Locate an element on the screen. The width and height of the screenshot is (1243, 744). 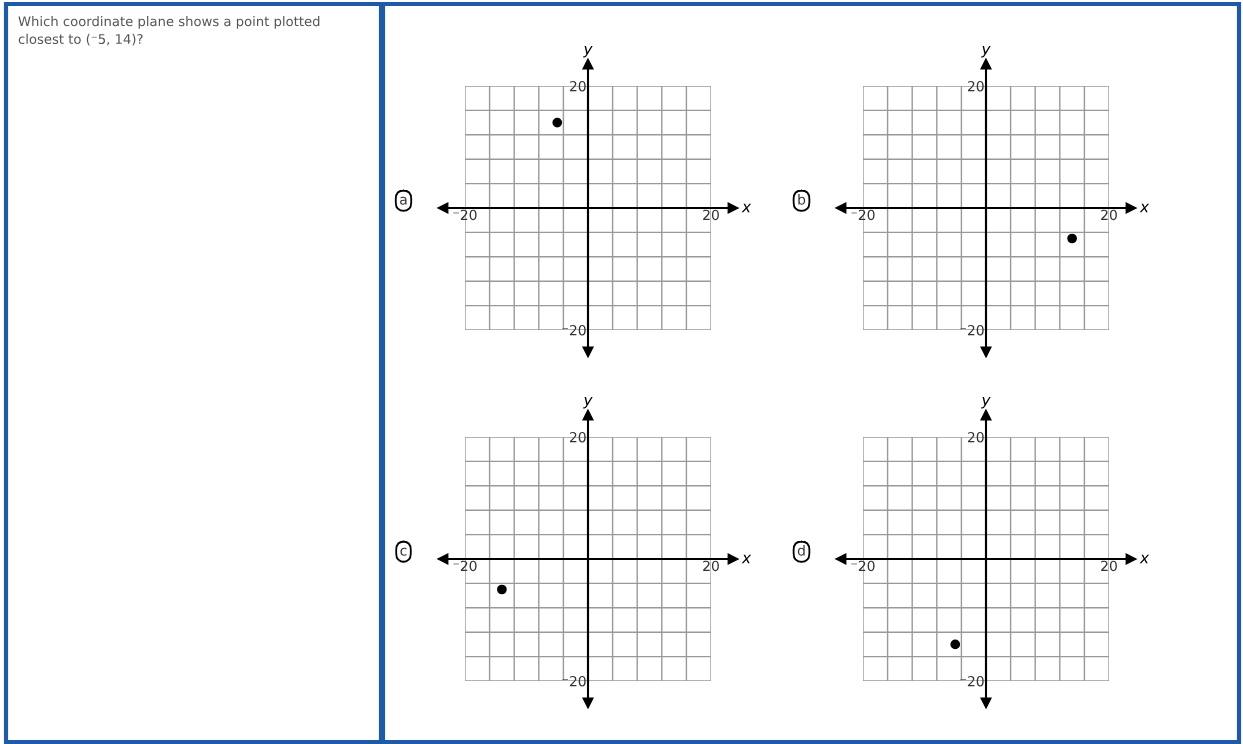
text: d is located at coordinates (801, 550).